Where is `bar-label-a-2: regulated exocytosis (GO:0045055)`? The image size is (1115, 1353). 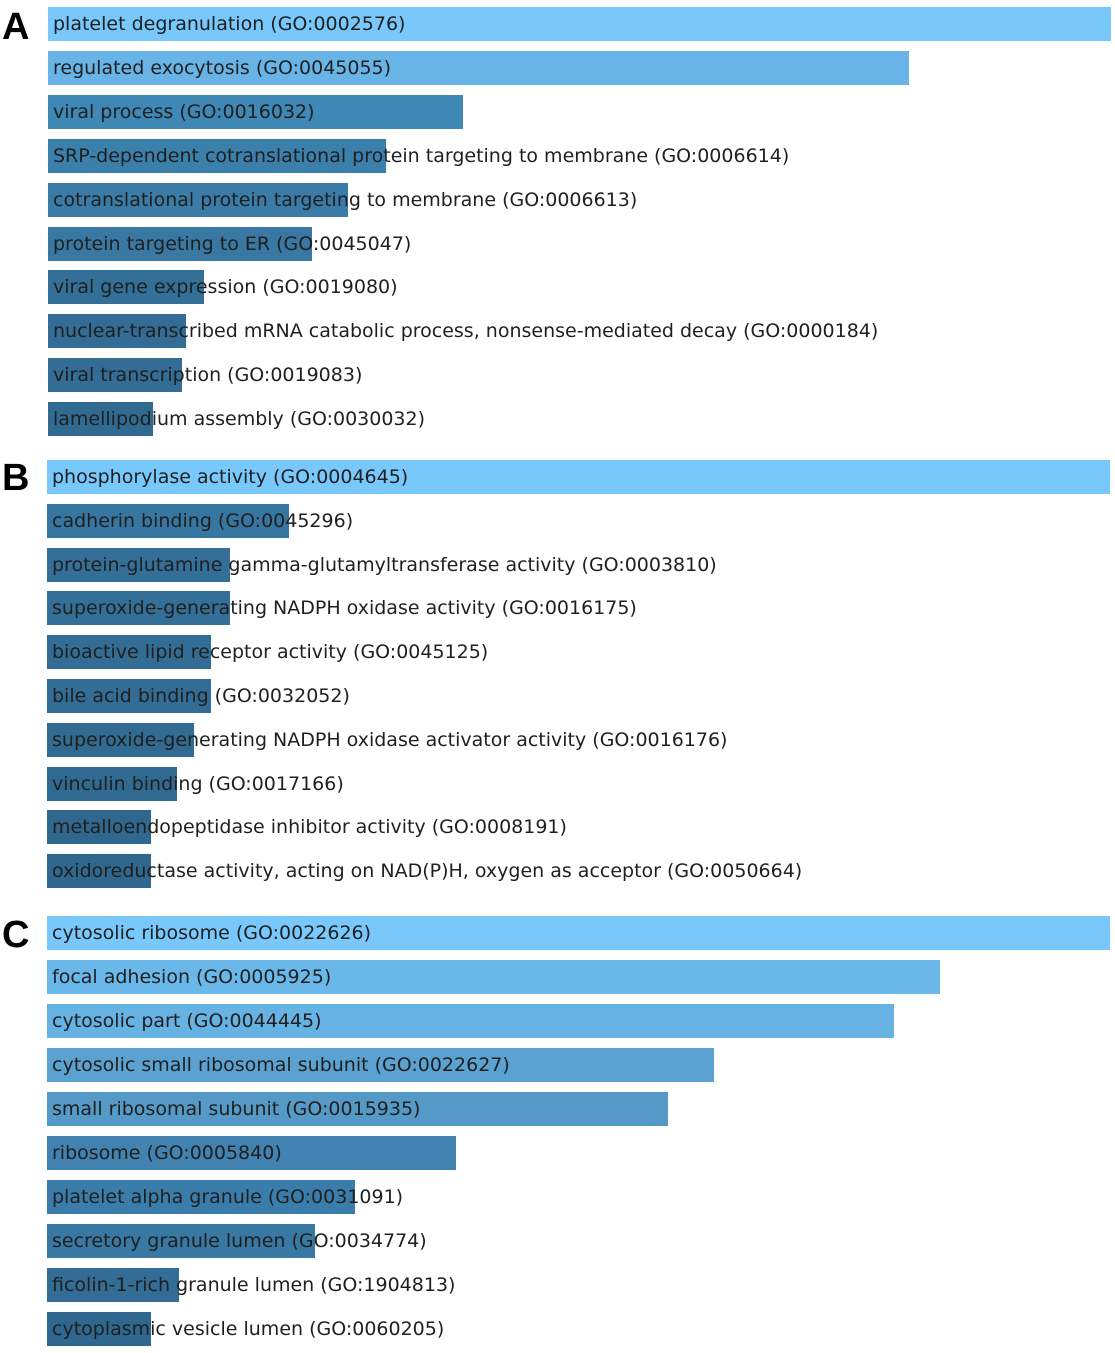 bar-label-a-2: regulated exocytosis (GO:0045055) is located at coordinates (222, 68).